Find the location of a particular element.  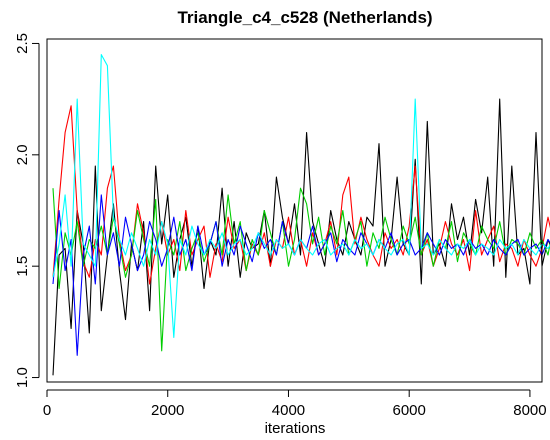

y-tick-label: 1.0 is located at coordinates (22, 377).